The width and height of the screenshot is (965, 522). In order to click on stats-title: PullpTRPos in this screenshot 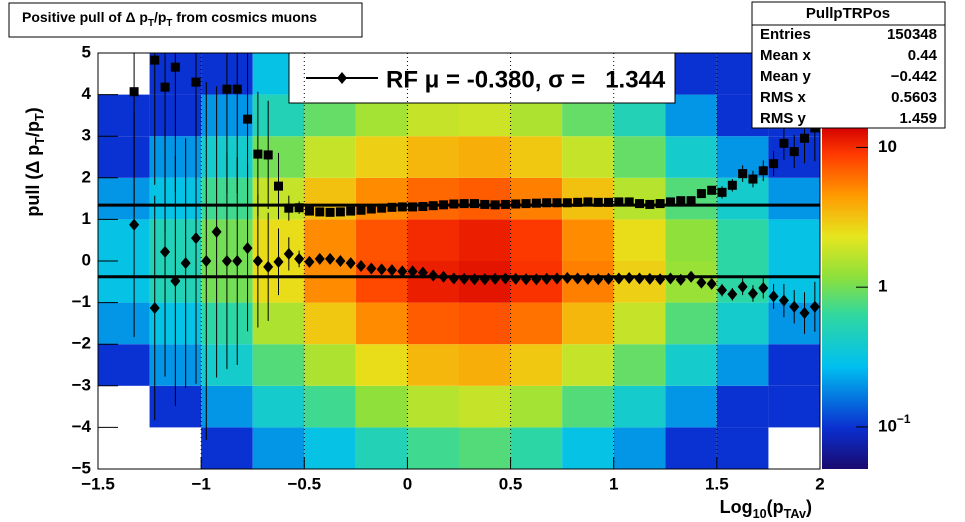, I will do `click(848, 13)`.